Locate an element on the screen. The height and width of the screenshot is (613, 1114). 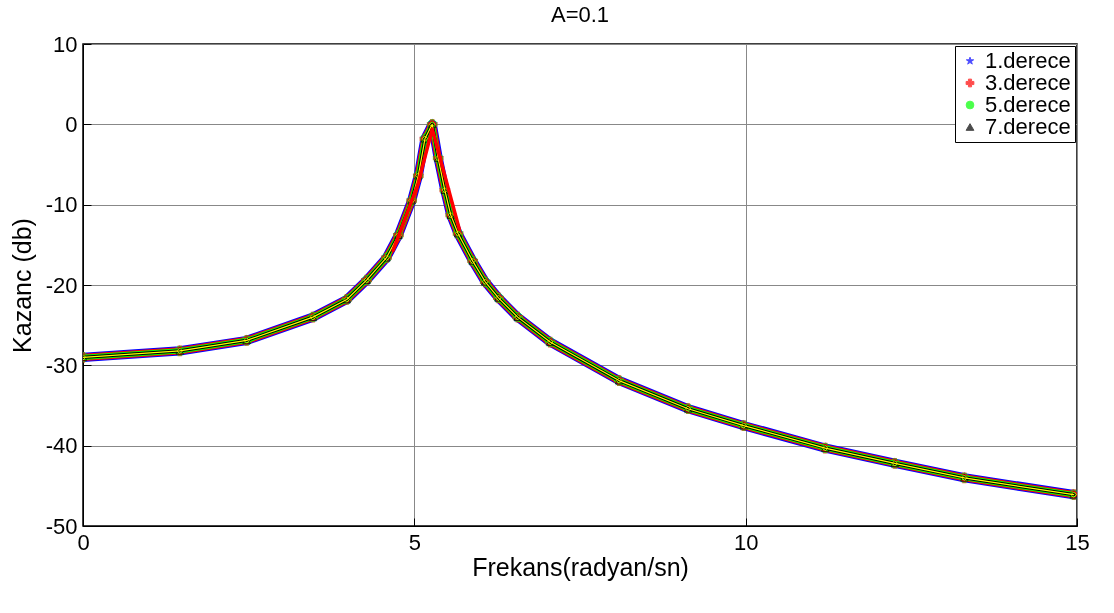
y-tick-label: -30 is located at coordinates (61, 365).